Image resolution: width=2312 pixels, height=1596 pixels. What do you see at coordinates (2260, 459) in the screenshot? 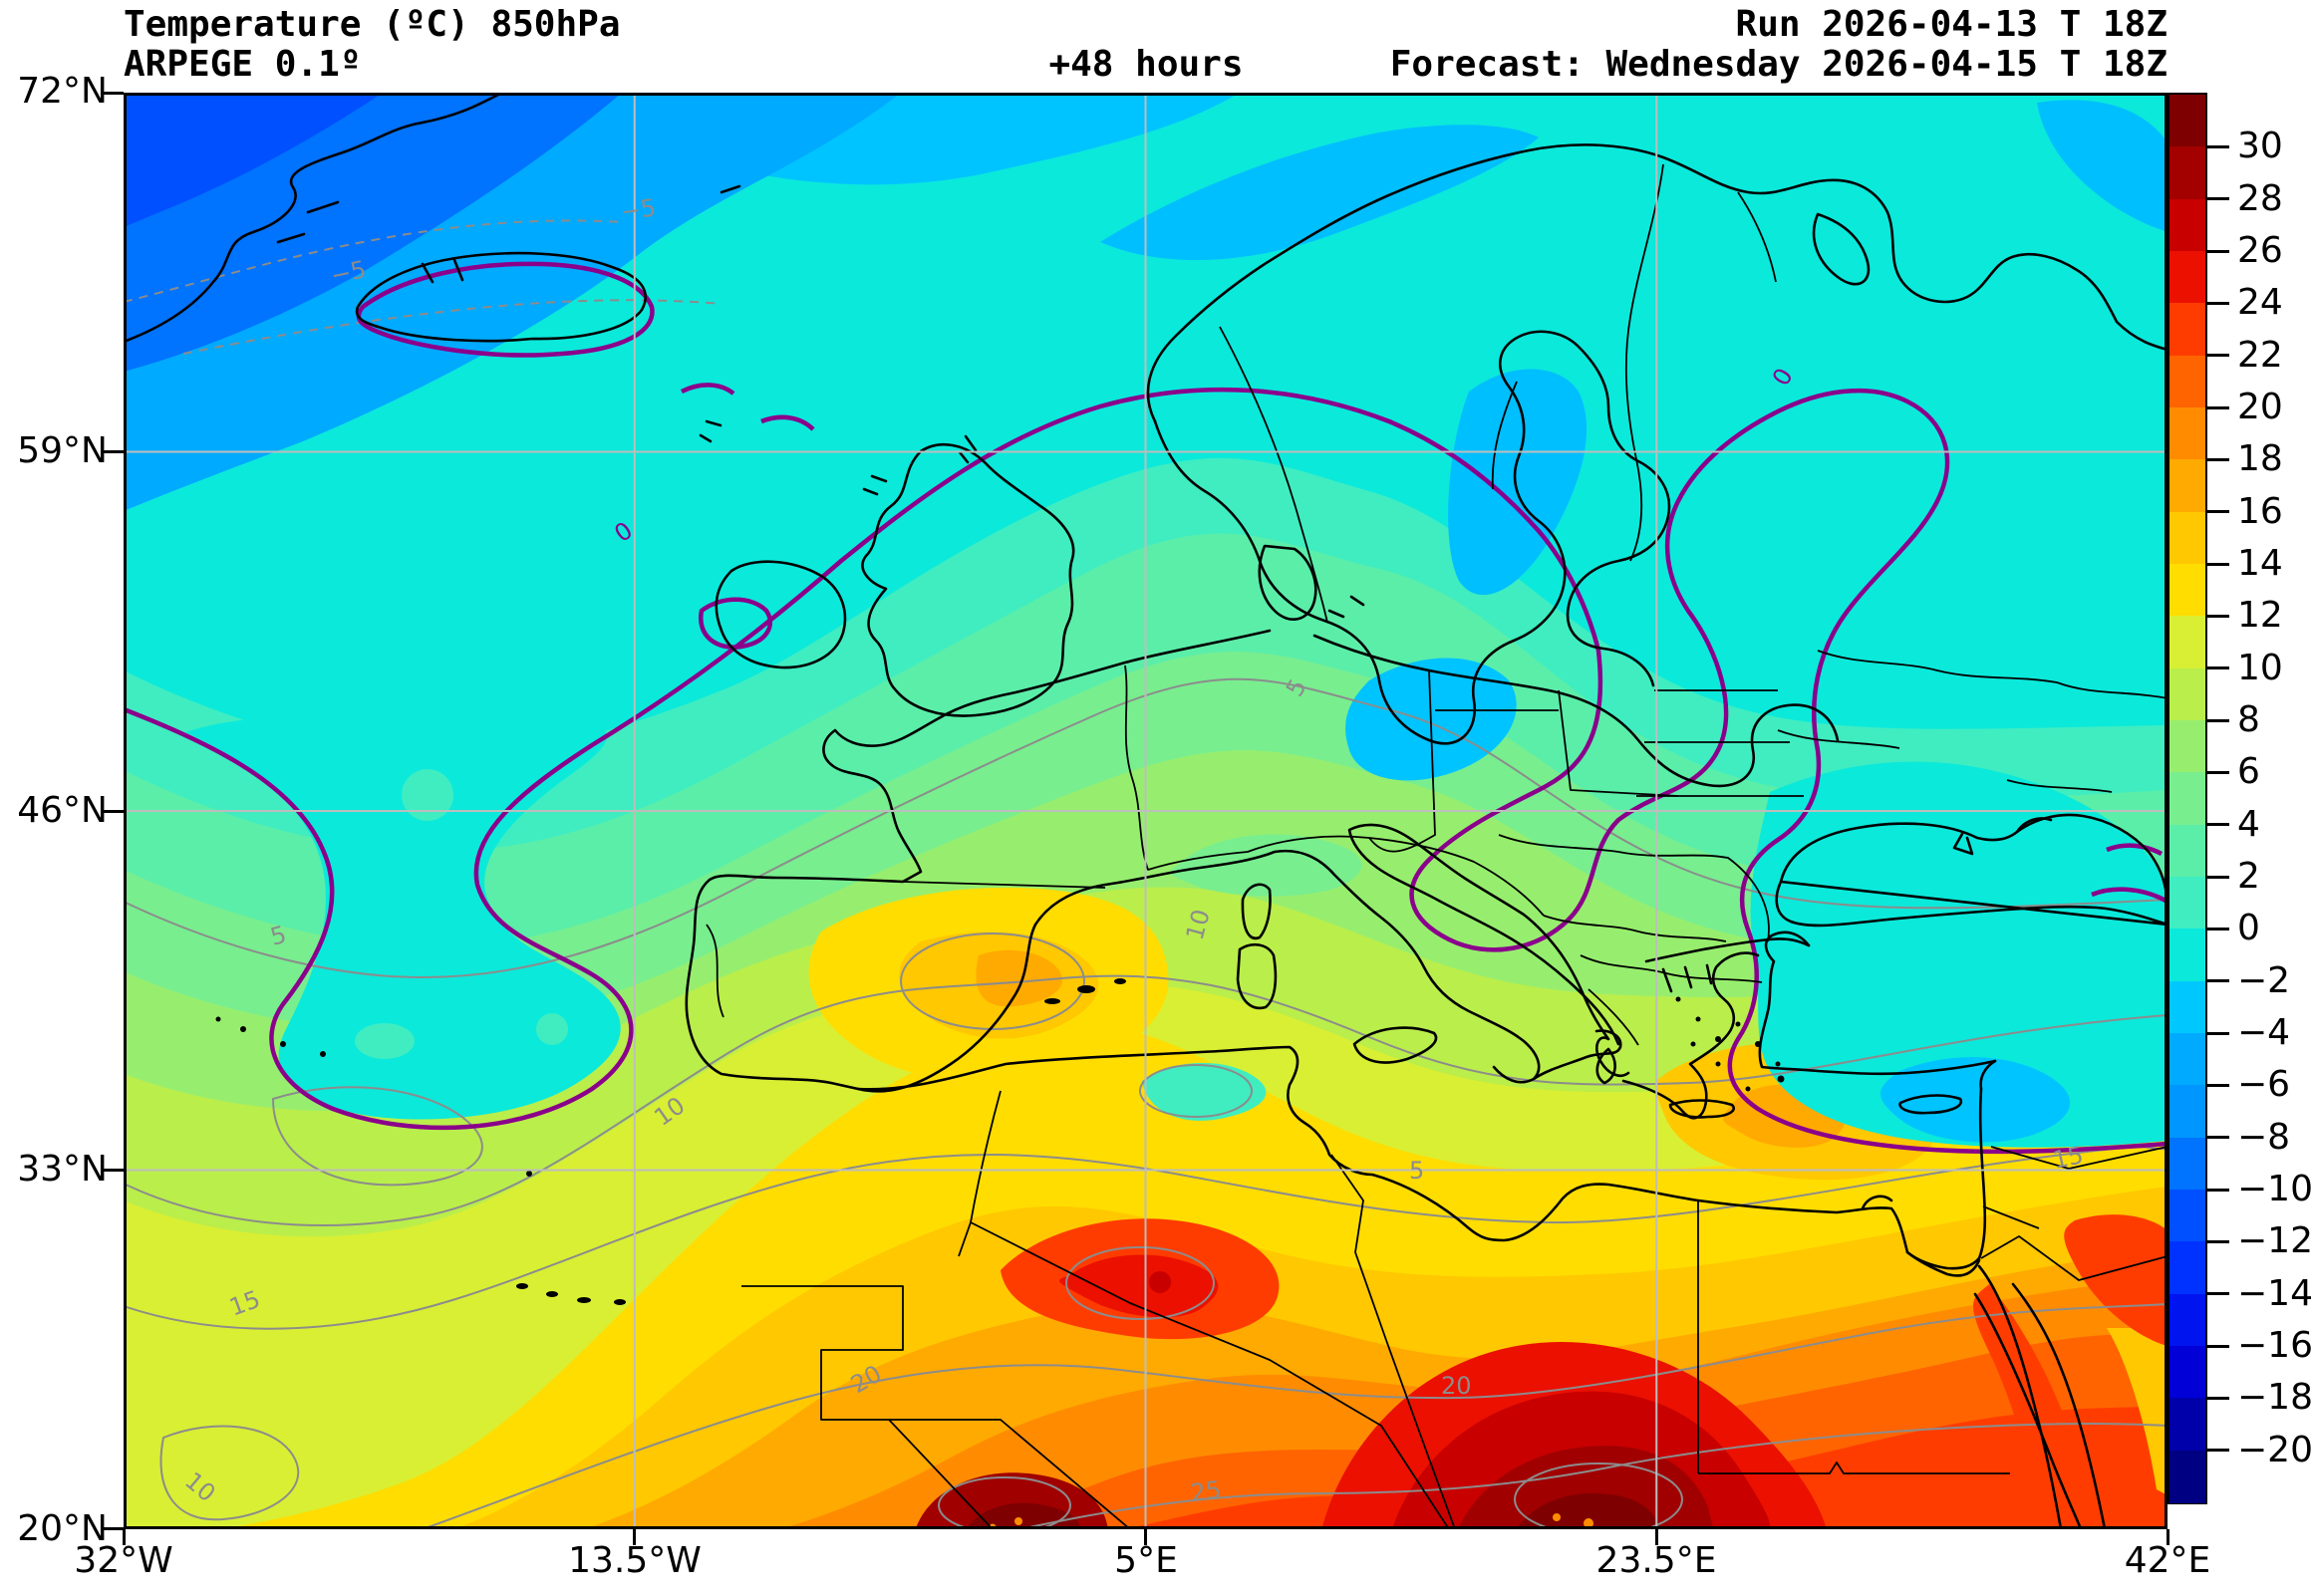
I see `colorbar-tick-label: 18` at bounding box center [2260, 459].